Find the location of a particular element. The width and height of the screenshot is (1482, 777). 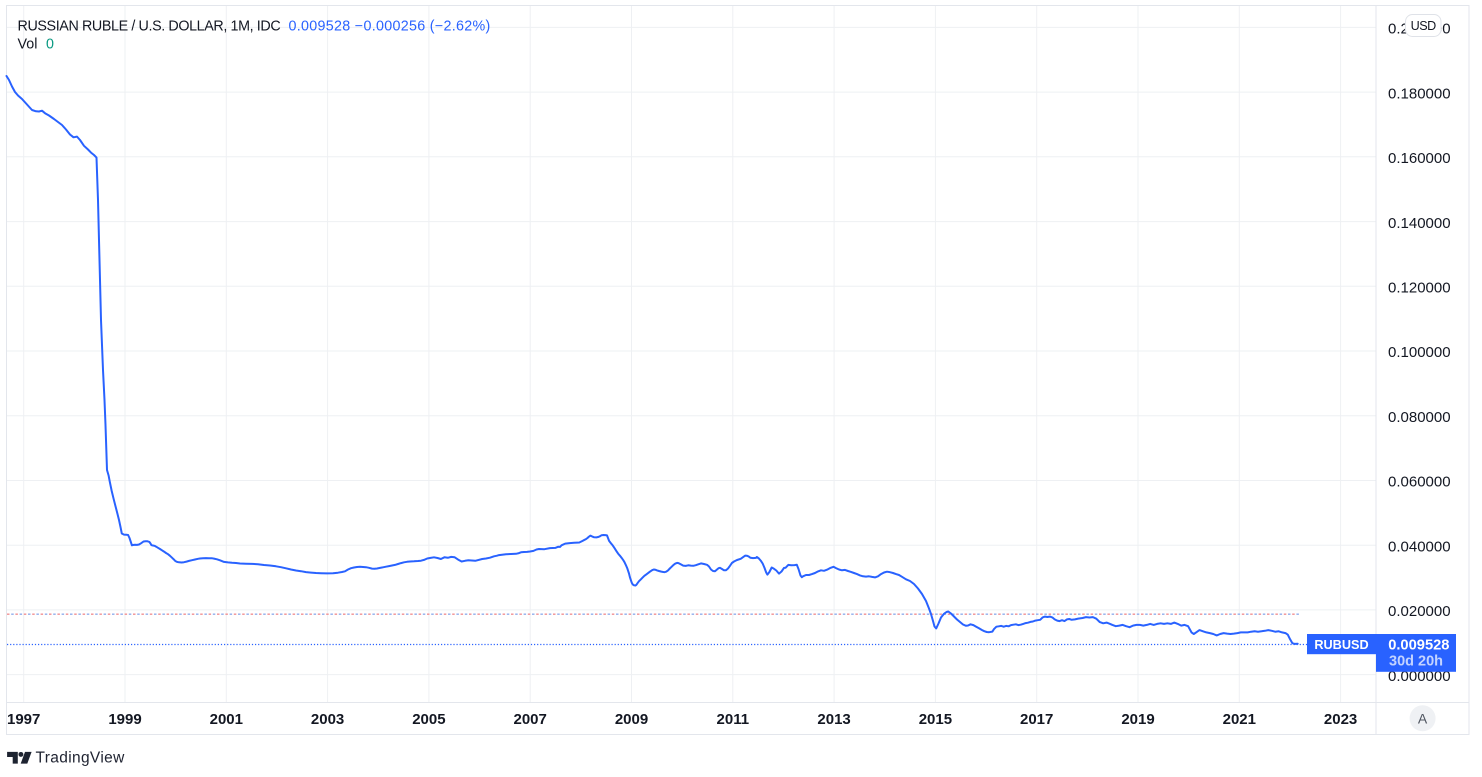

svg-text: 0.160000 is located at coordinates (1419, 158).